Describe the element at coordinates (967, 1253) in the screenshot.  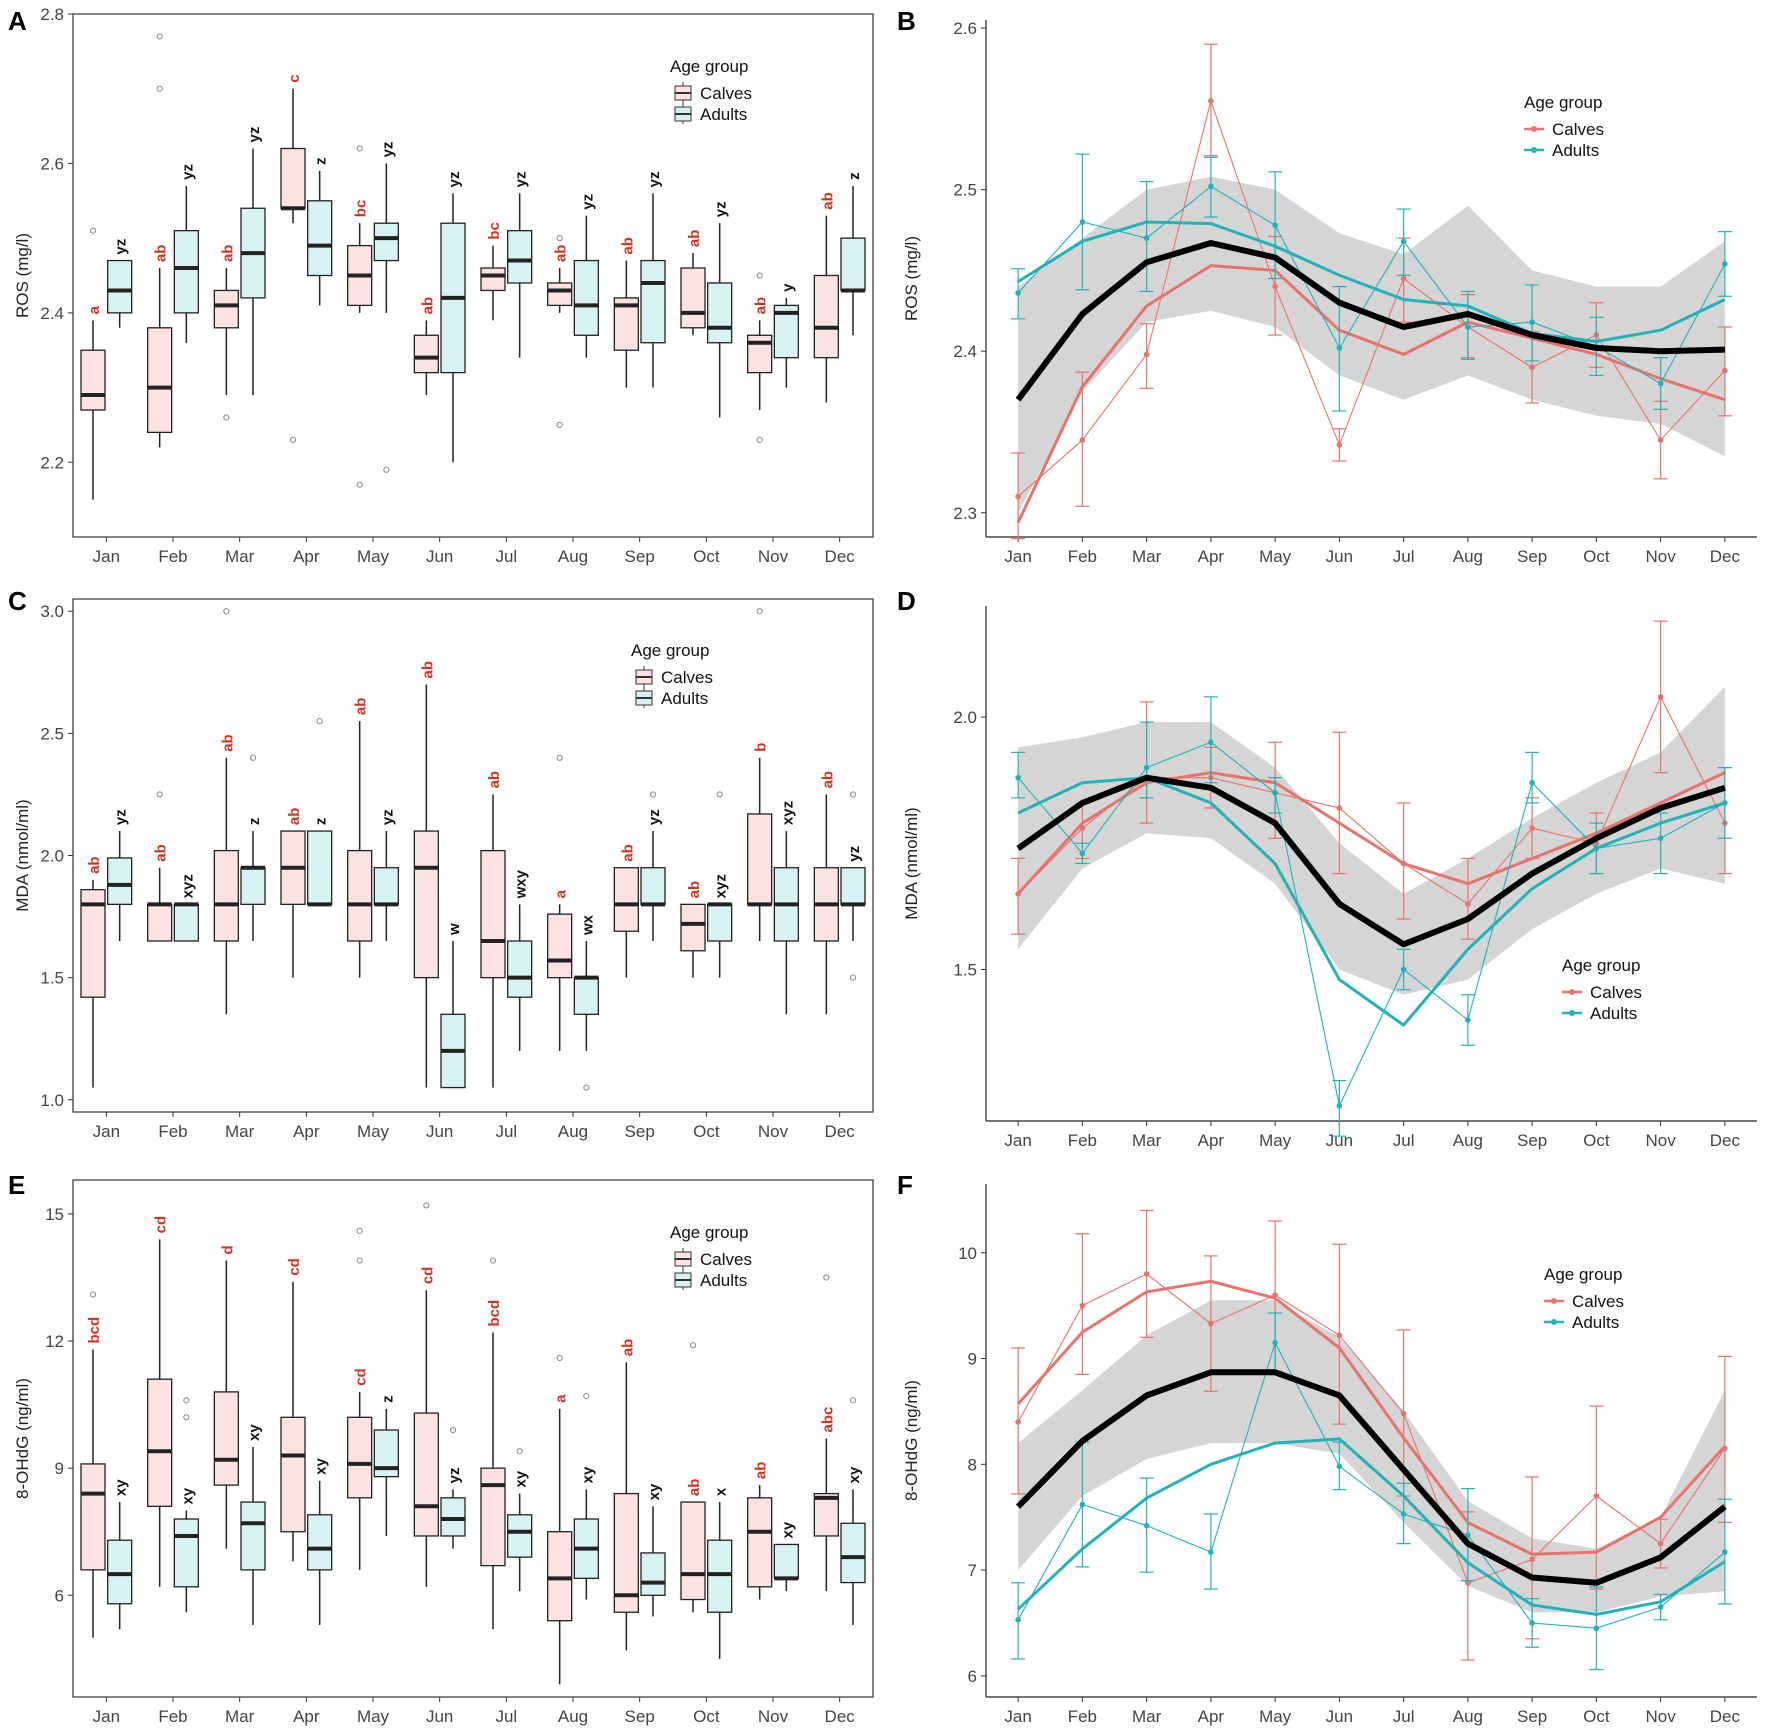
I see `y-tick-label: 10` at that location.